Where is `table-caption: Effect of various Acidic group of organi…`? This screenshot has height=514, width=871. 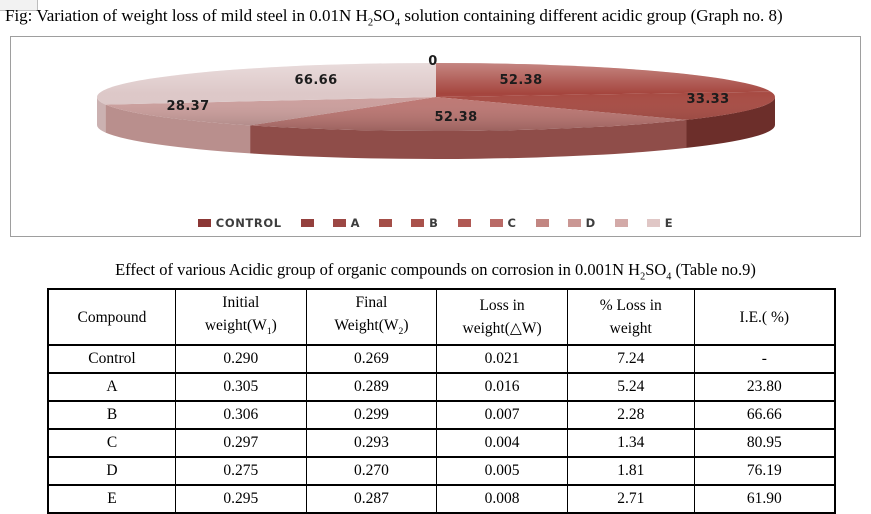
table-caption: Effect of various Acidic group of organi… is located at coordinates (435, 273).